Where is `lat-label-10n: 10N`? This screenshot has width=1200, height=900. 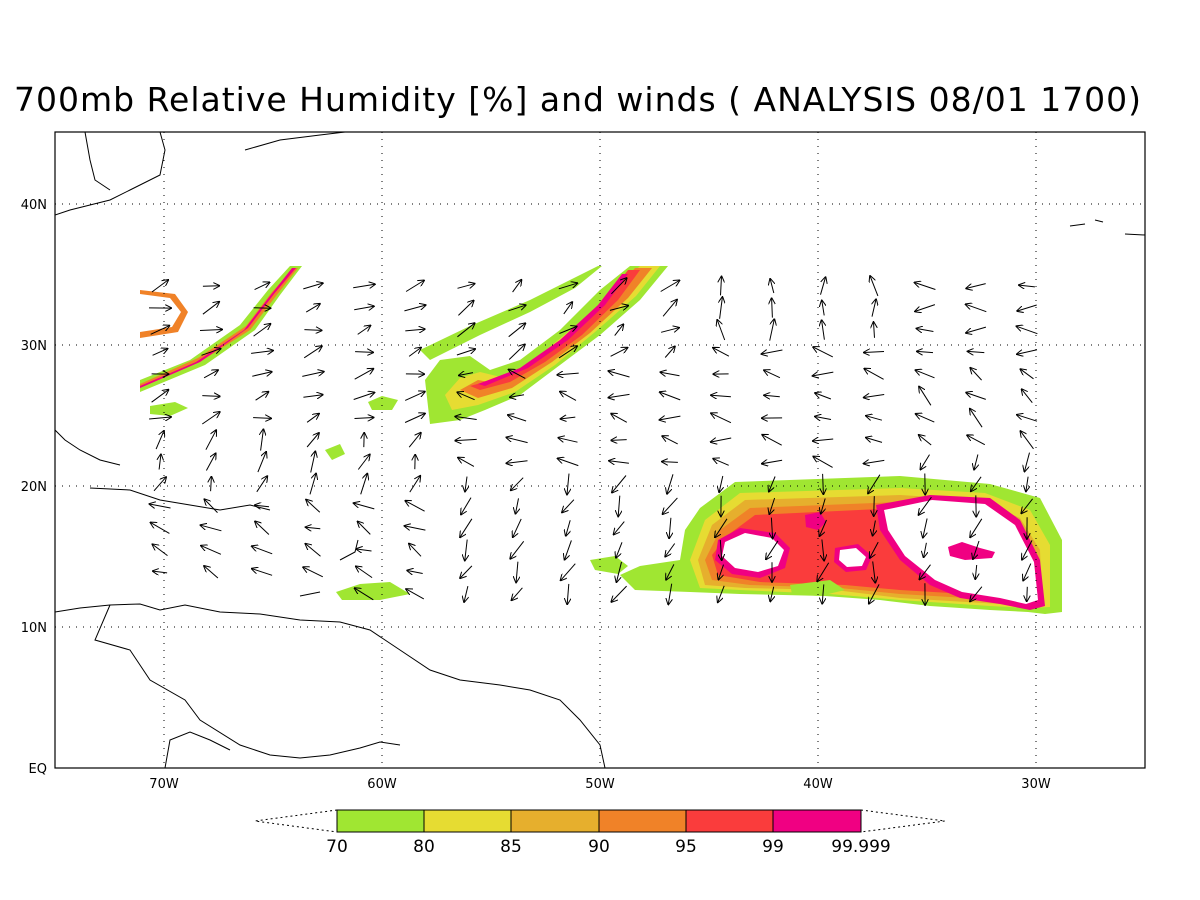 lat-label-10n: 10N is located at coordinates (34, 628).